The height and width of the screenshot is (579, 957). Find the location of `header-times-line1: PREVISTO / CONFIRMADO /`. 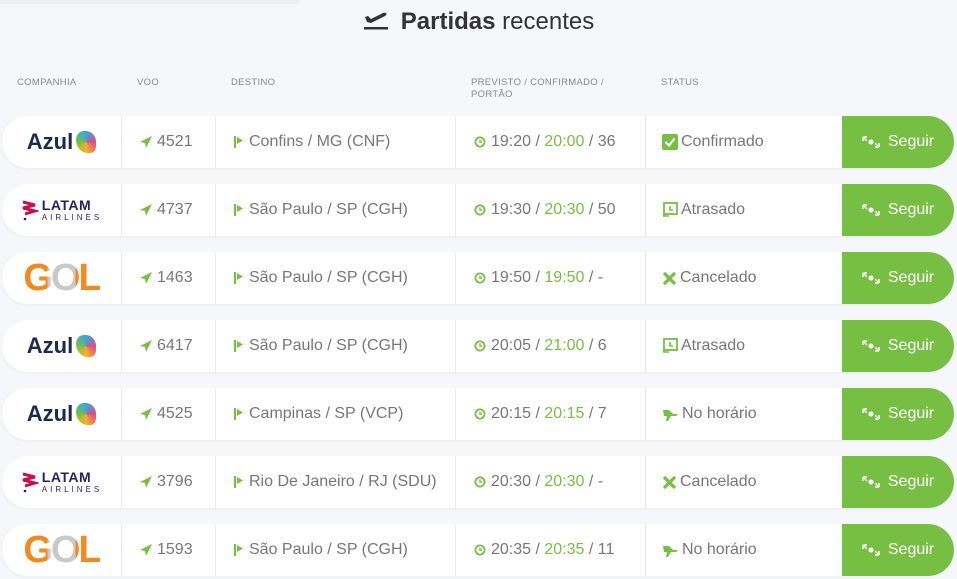

header-times-line1: PREVISTO / CONFIRMADO / is located at coordinates (537, 82).